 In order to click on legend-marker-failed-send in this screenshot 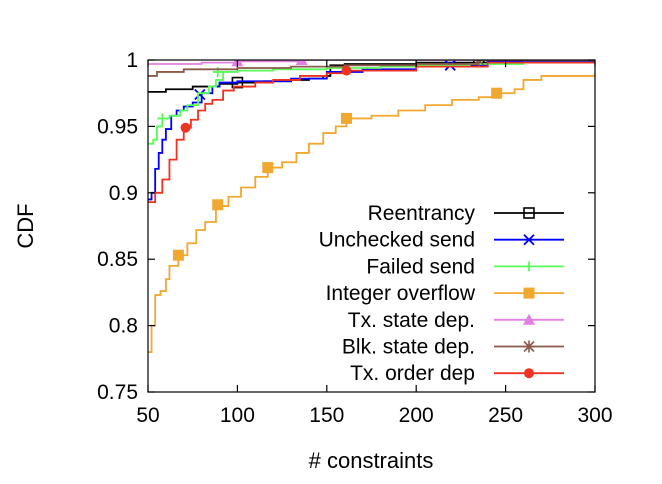, I will do `click(529, 266)`.